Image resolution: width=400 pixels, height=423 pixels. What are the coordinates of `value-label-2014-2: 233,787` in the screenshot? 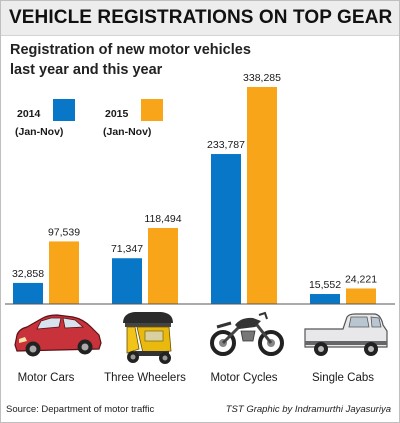 It's located at (226, 145).